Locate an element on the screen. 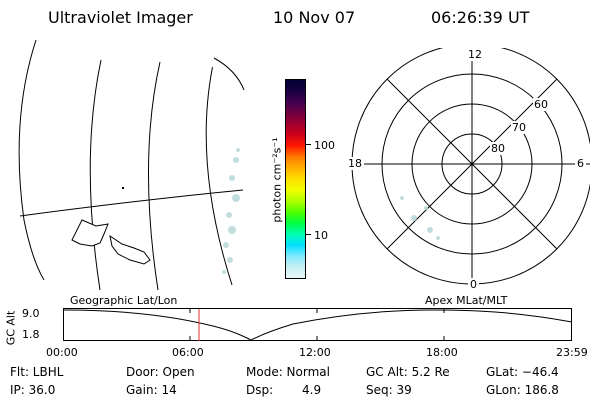 The height and width of the screenshot is (400, 600). landmass-south is located at coordinates (130, 249).